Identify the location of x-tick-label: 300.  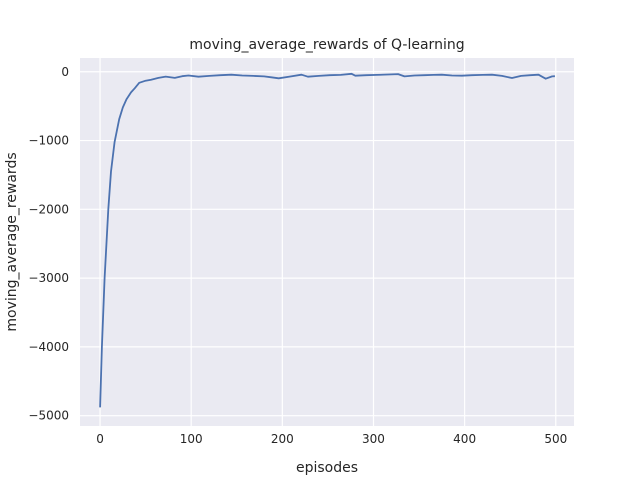
(373, 439).